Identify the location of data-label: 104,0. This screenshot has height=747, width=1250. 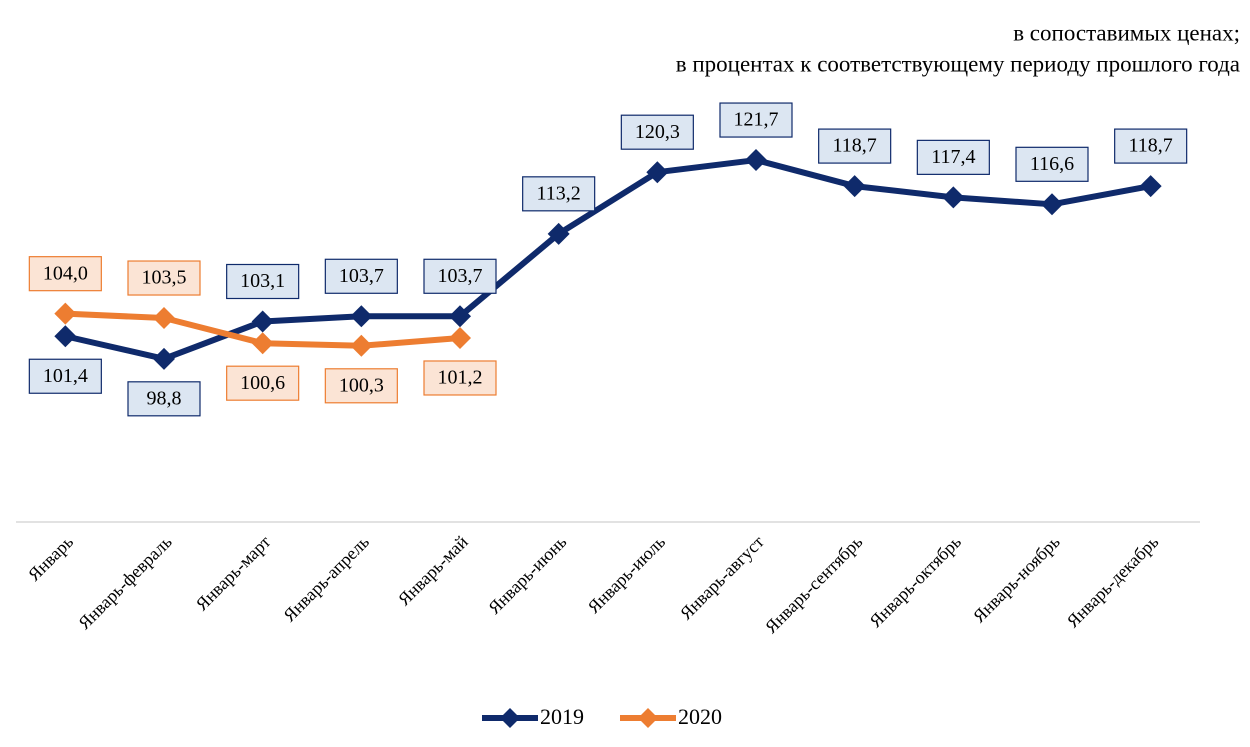
(65, 273).